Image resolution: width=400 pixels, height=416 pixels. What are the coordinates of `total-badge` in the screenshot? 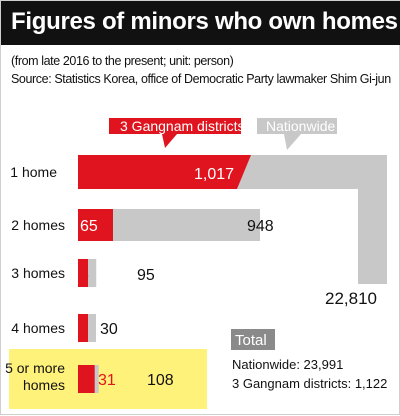 It's located at (253, 339).